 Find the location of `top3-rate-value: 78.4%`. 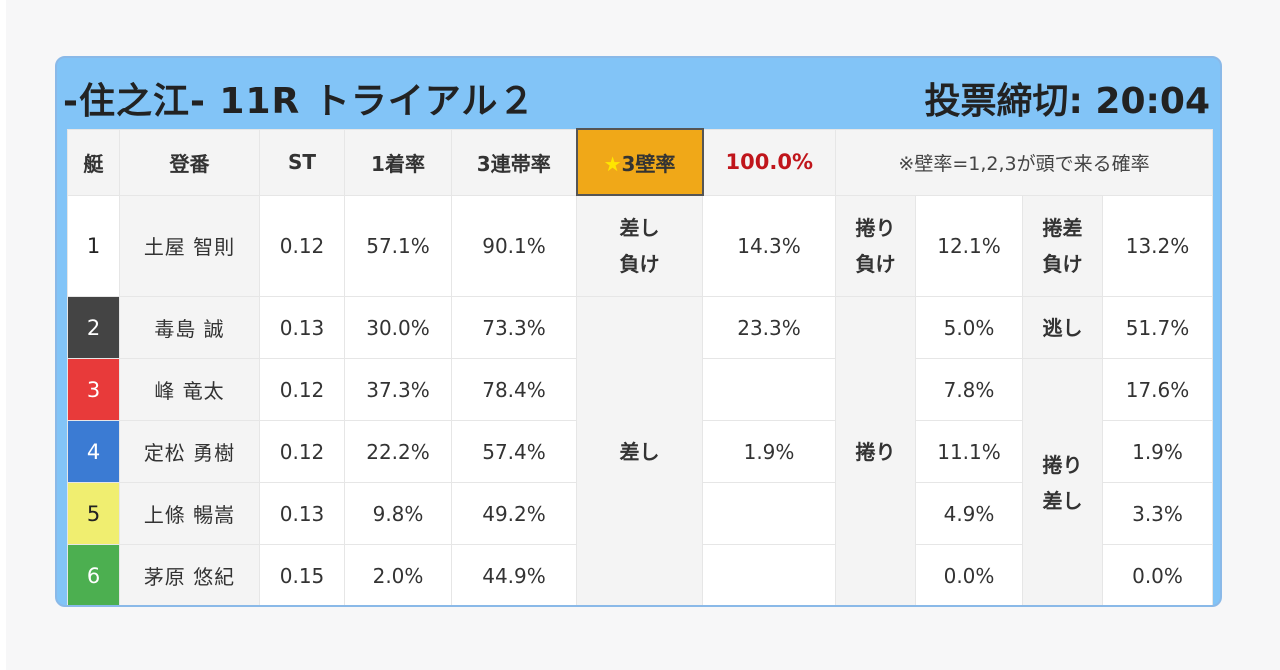

top3-rate-value: 78.4% is located at coordinates (514, 389).